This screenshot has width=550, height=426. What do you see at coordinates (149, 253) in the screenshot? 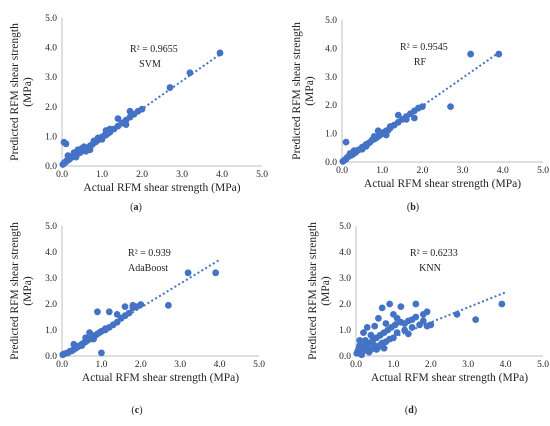
I see `r2-label: R² = 0.939` at bounding box center [149, 253].